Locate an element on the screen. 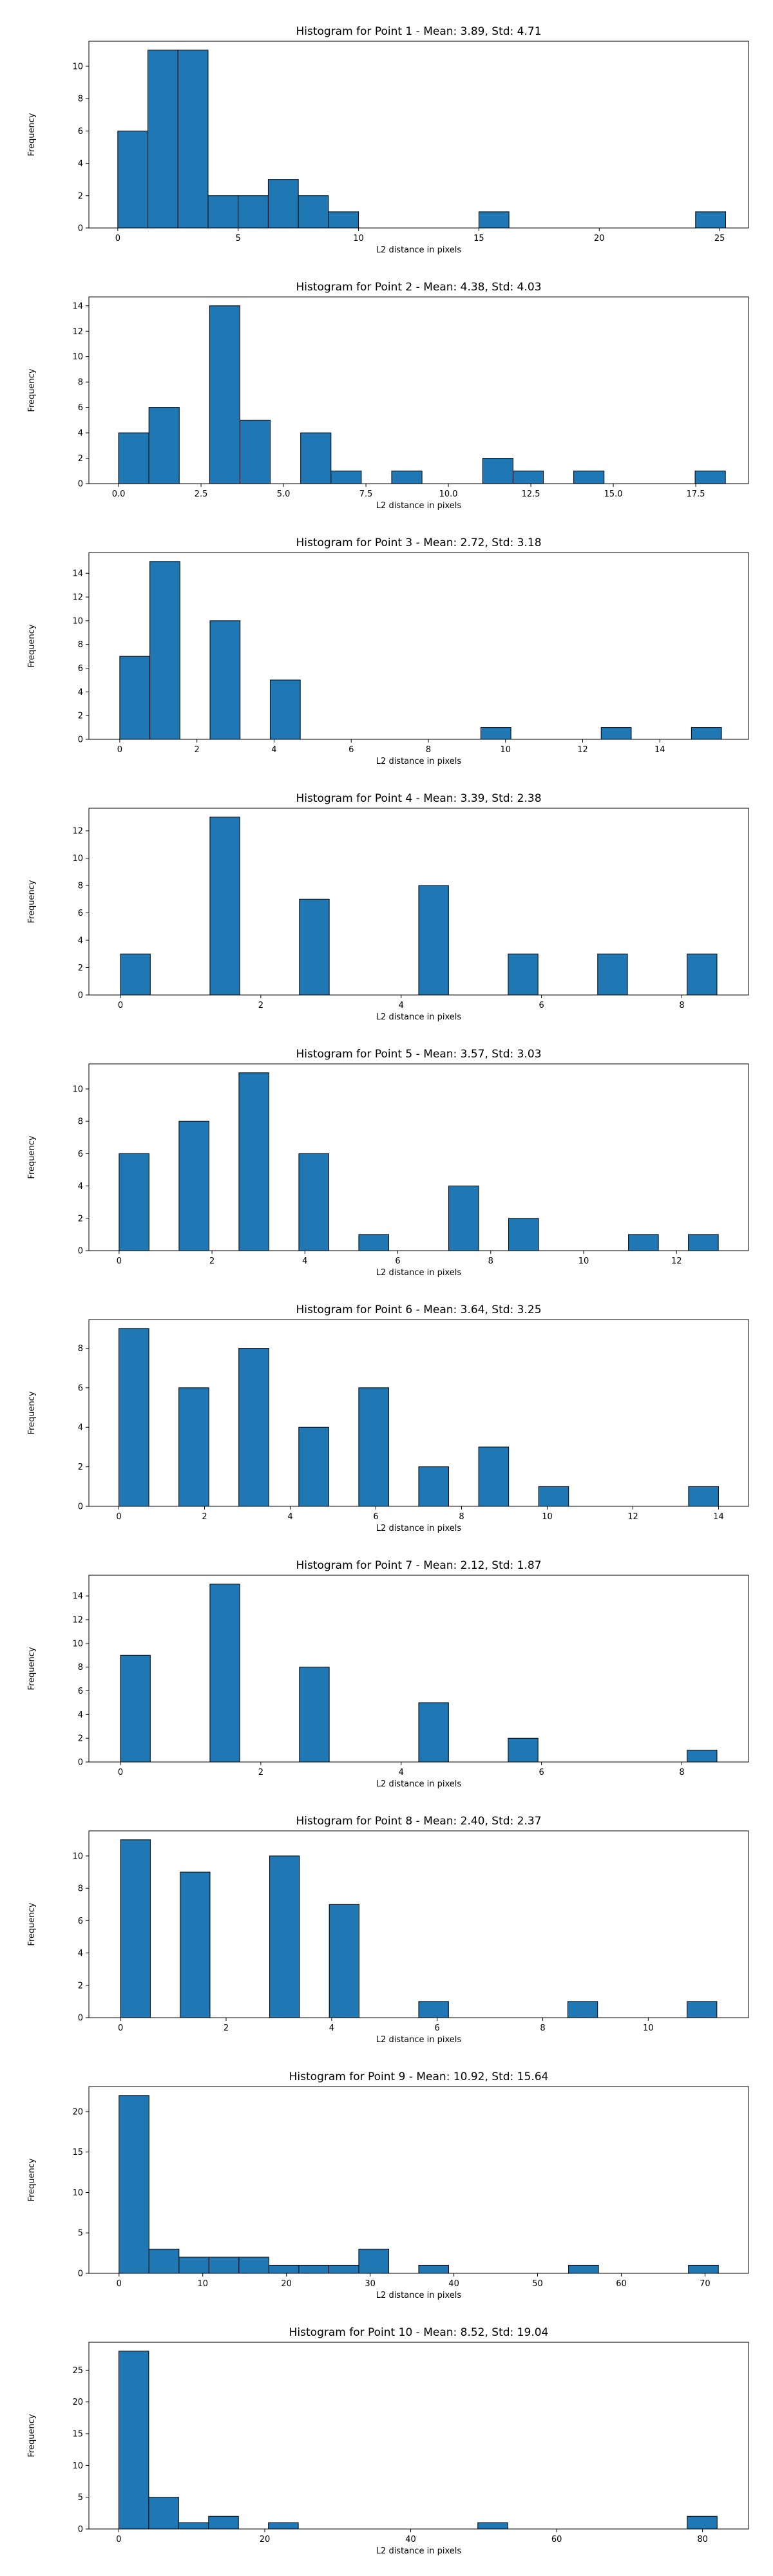 The width and height of the screenshot is (773, 2576). y-tick-label: 25 is located at coordinates (77, 2371).